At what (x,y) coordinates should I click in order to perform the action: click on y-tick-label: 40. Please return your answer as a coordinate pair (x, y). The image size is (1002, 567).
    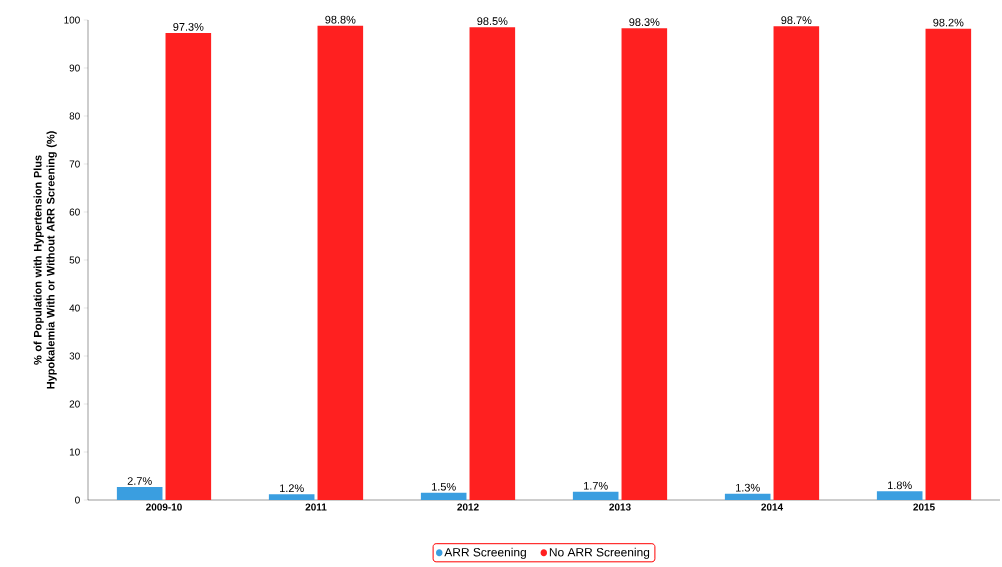
    Looking at the image, I should click on (74, 308).